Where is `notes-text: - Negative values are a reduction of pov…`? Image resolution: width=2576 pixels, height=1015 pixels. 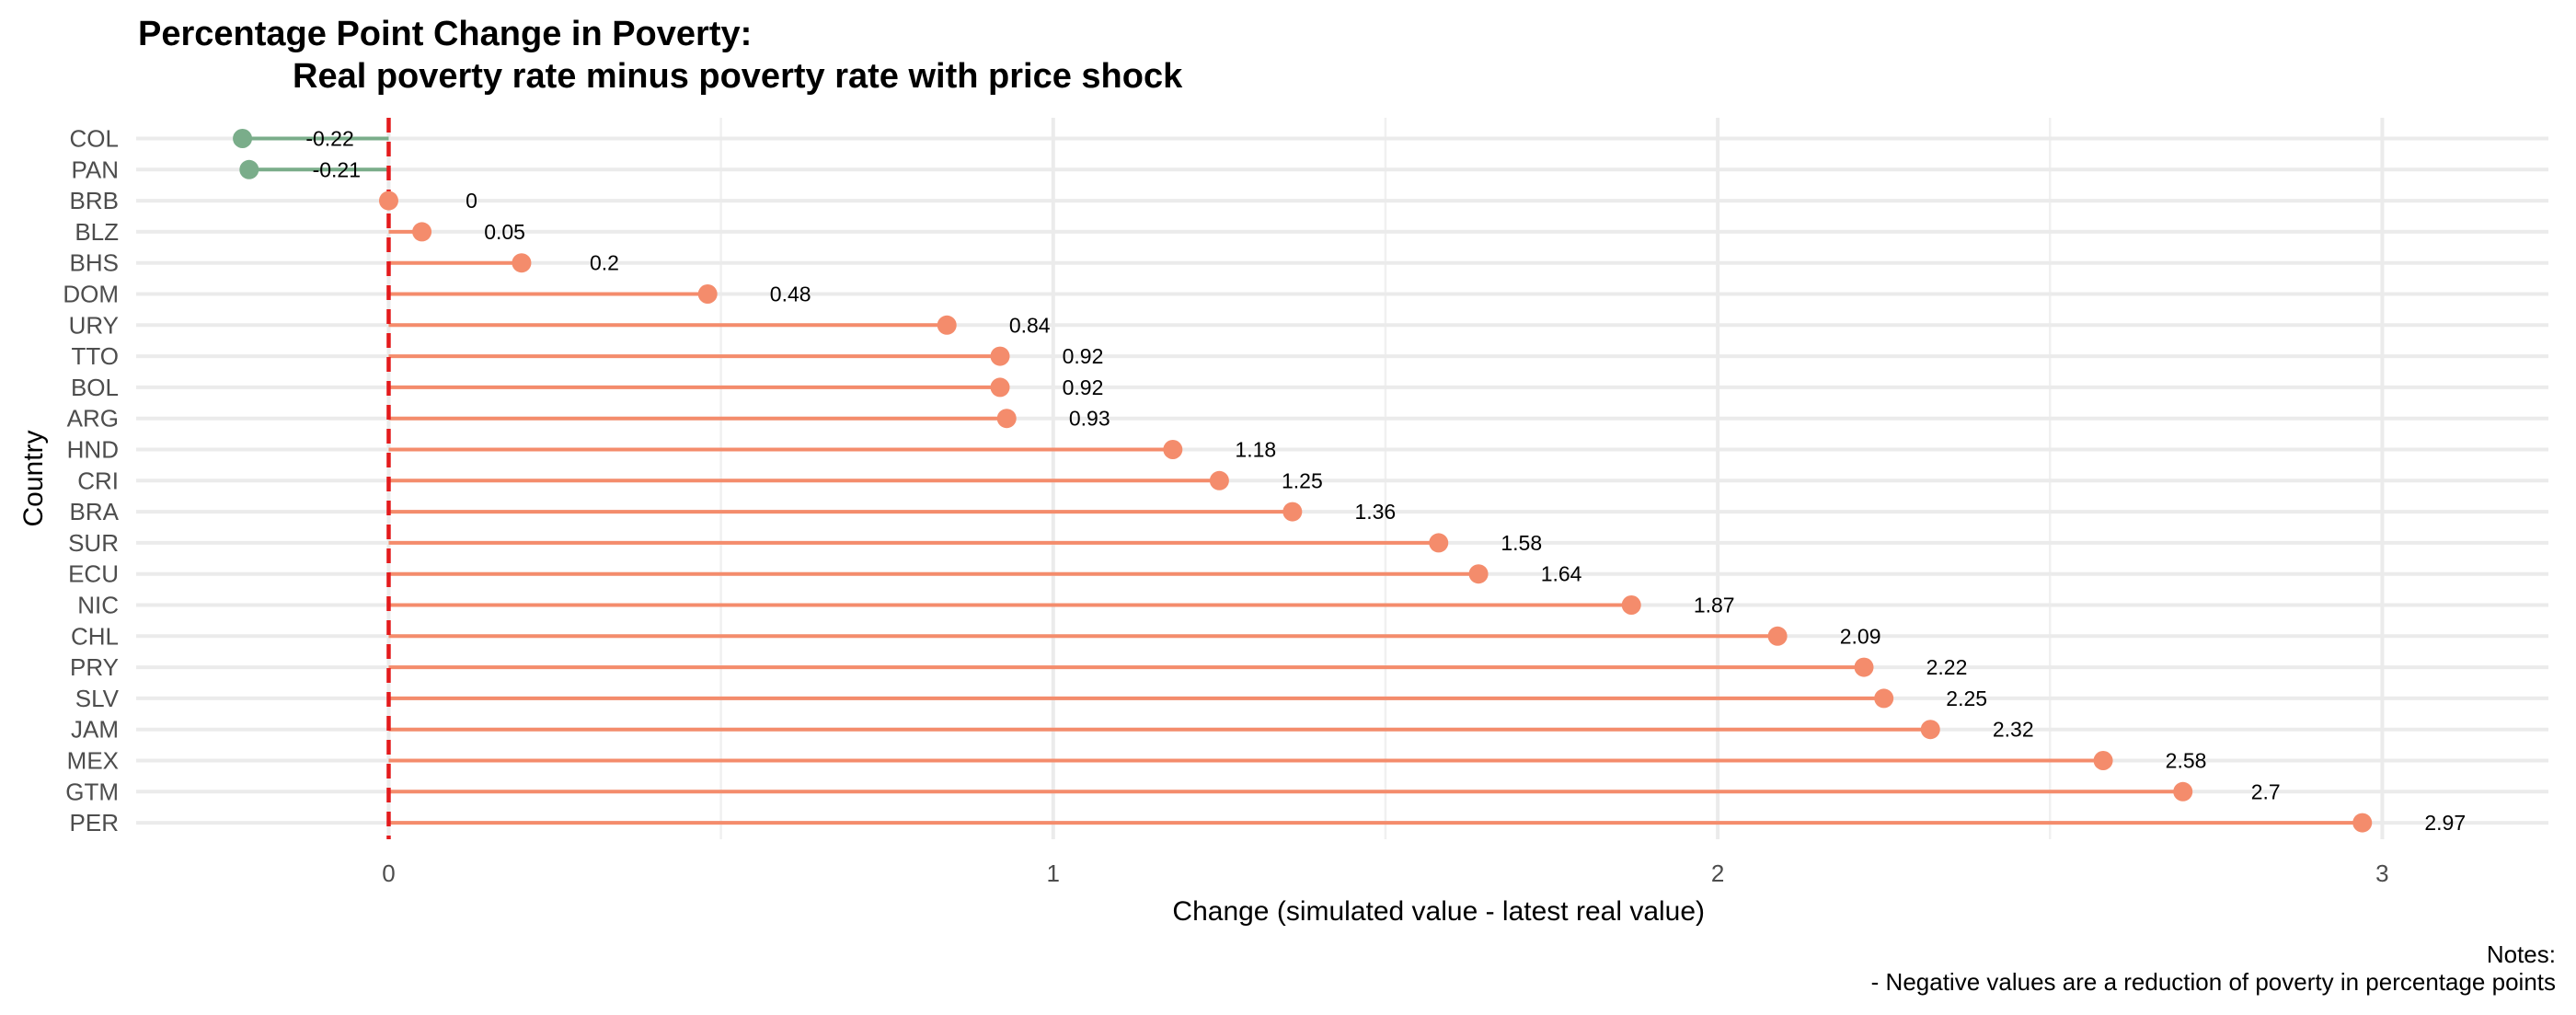 notes-text: - Negative values are a reduction of pov… is located at coordinates (2213, 982).